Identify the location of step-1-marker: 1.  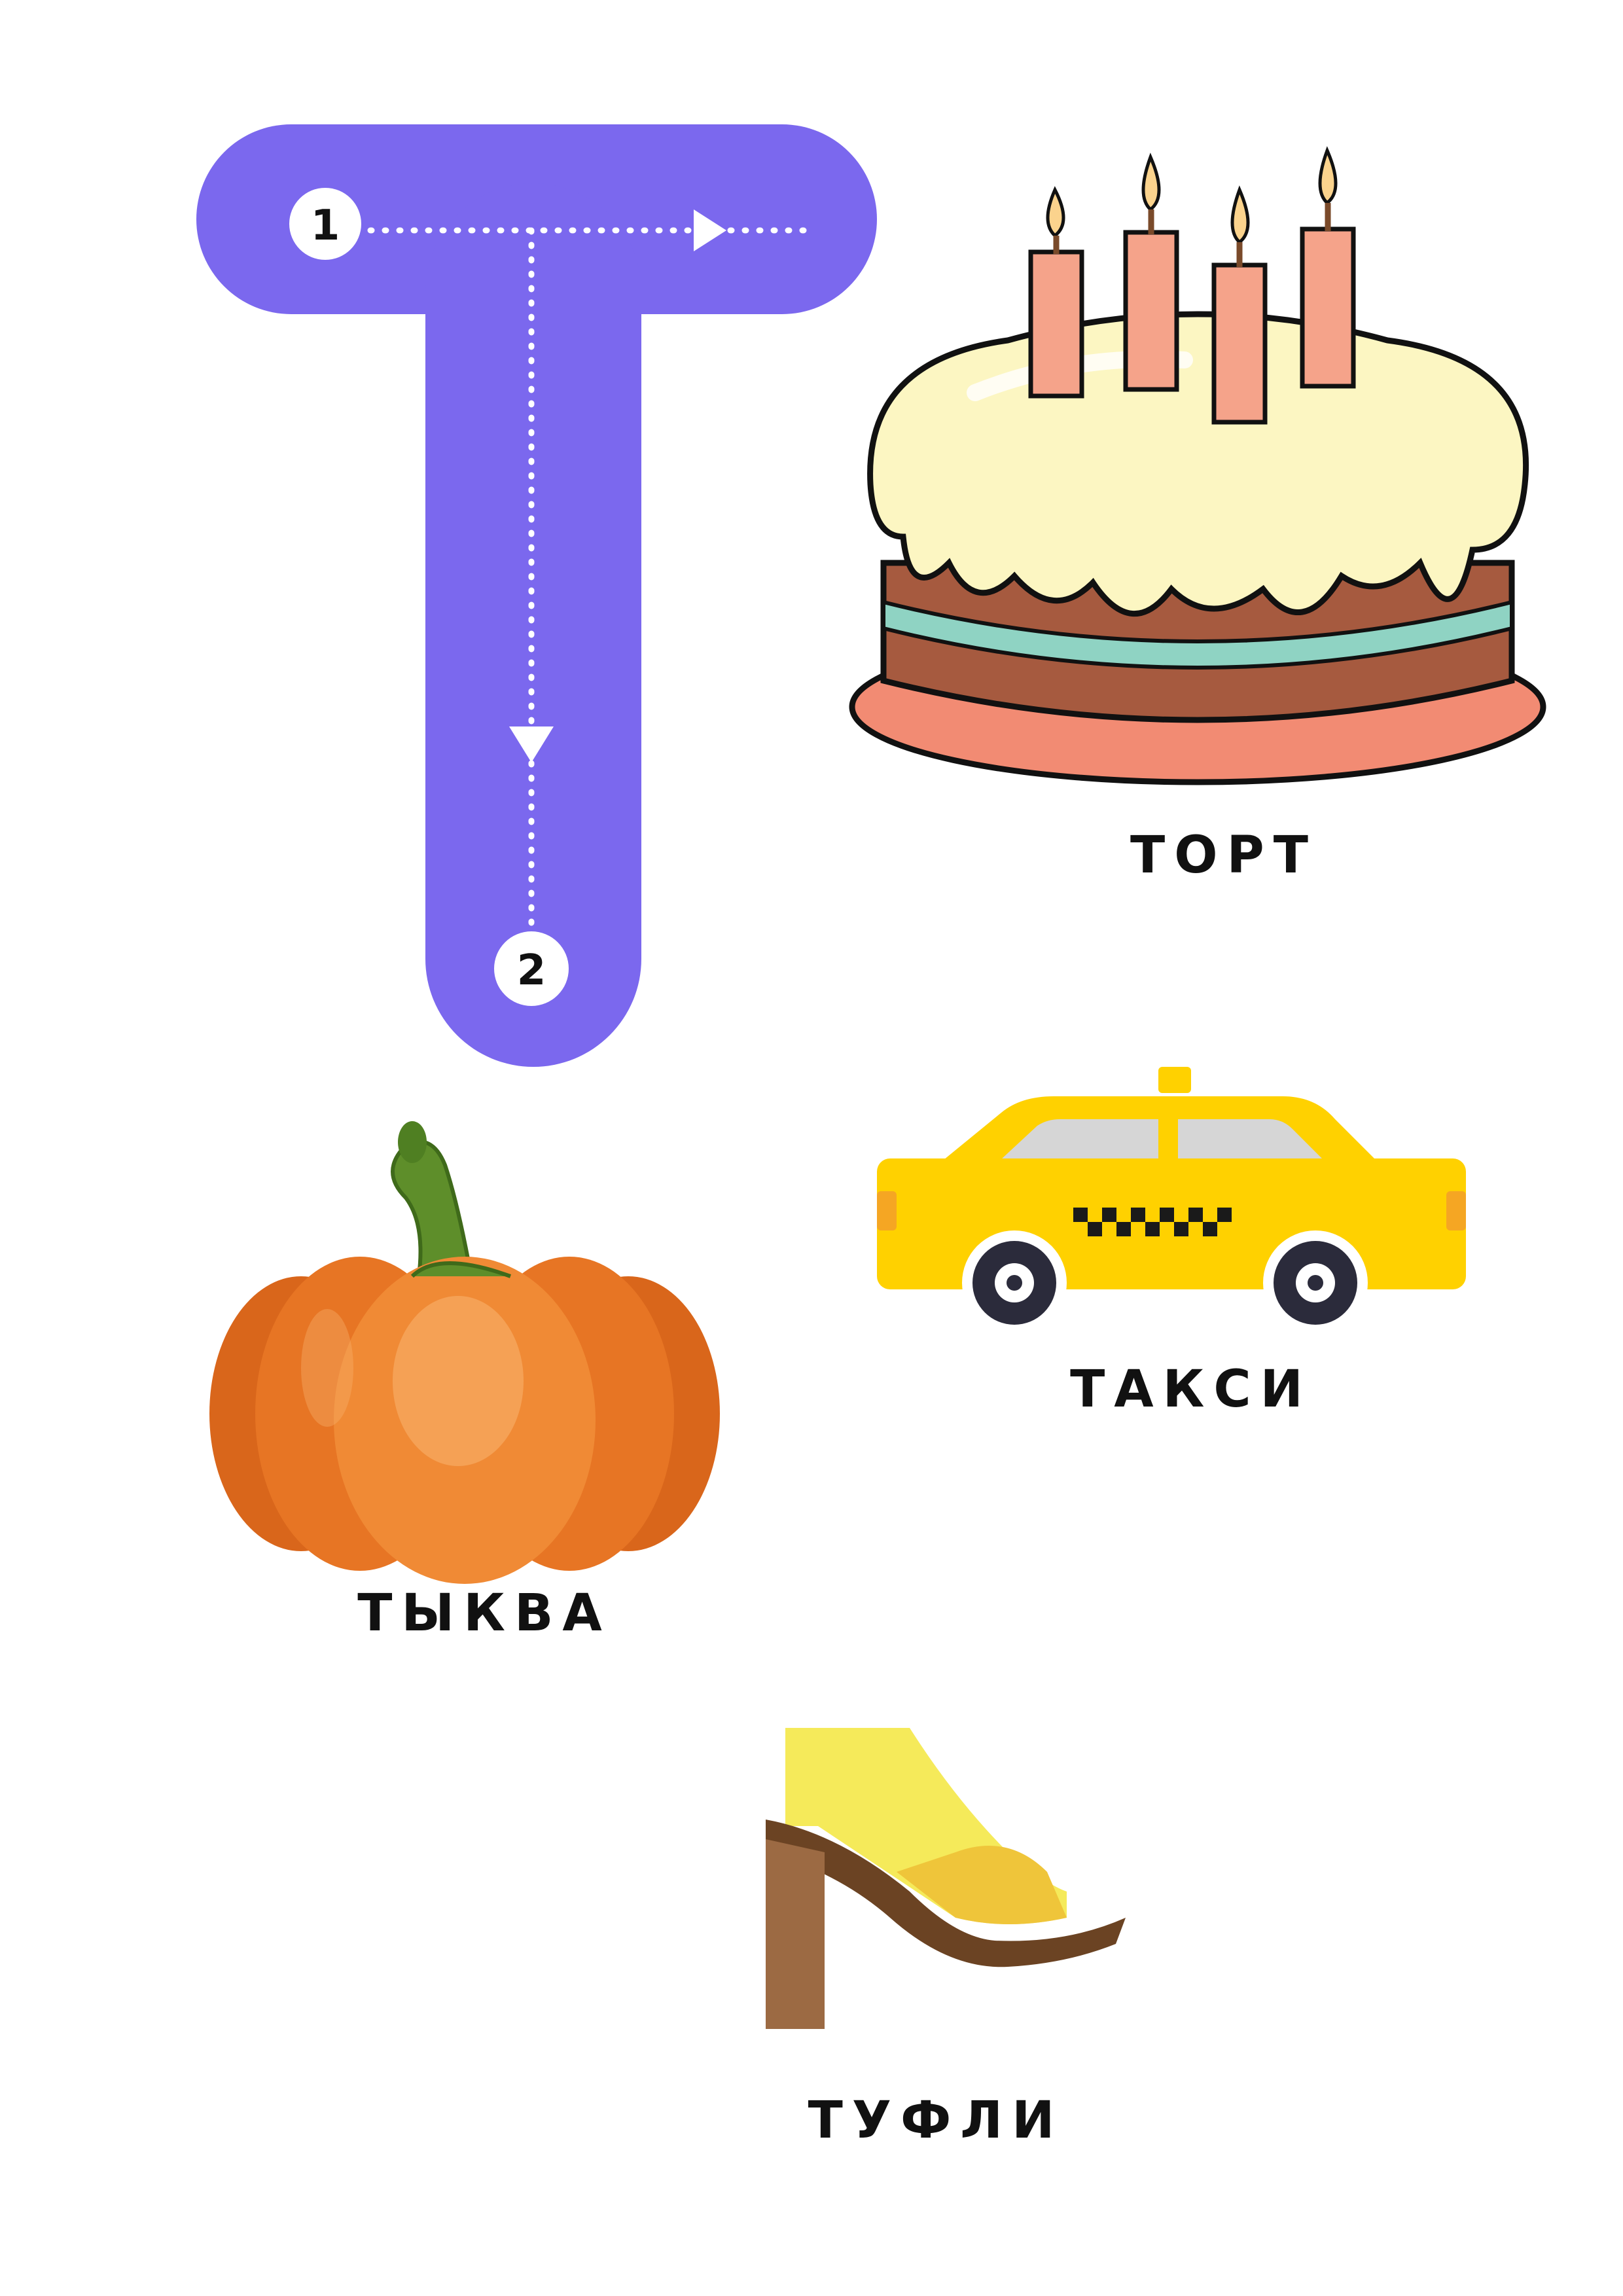
(325, 224).